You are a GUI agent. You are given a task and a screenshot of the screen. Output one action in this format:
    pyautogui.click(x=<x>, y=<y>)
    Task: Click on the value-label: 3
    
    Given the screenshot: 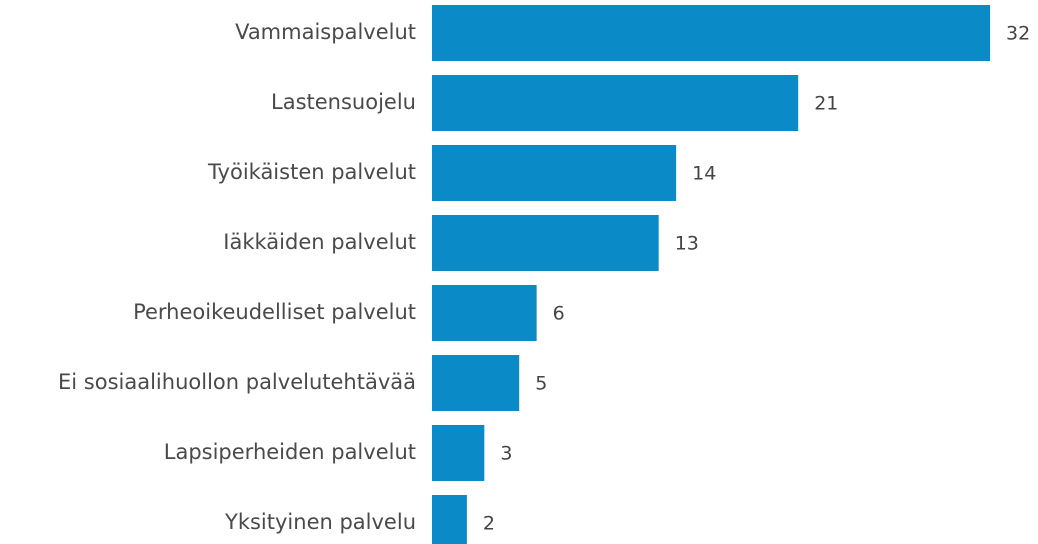 What is the action you would take?
    pyautogui.click(x=506, y=454)
    